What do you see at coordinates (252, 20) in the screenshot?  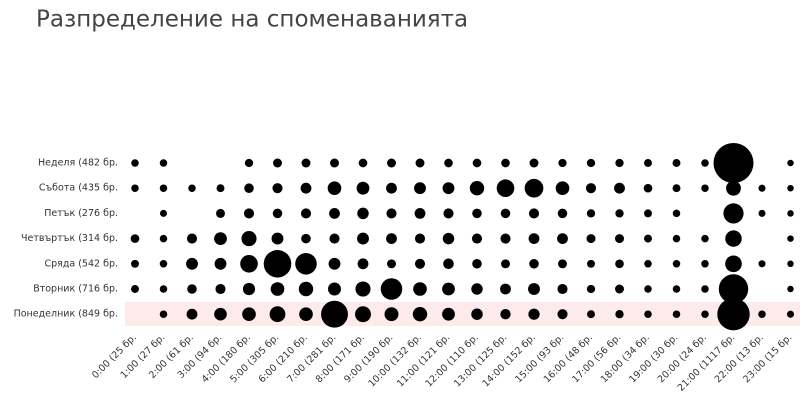 I see `chart-title: Разпределение на споменаванията` at bounding box center [252, 20].